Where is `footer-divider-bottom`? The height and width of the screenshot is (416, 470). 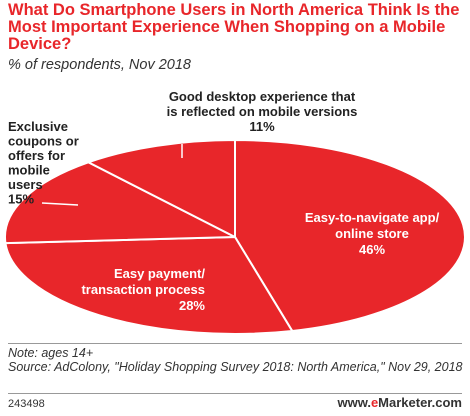 footer-divider-bottom is located at coordinates (235, 393).